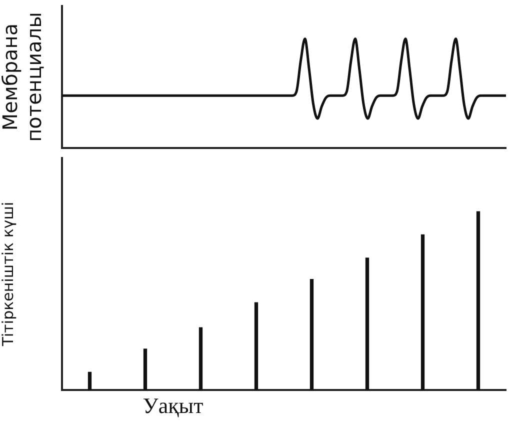 The height and width of the screenshot is (428, 519). I want to click on x-axis-title: Уақыт, so click(173, 405).